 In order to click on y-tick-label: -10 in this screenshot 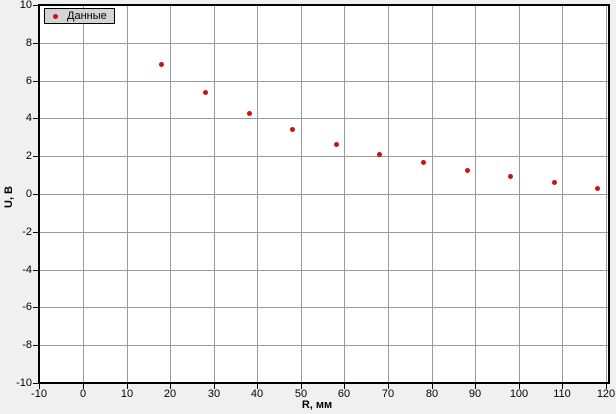, I will do `click(24, 383)`.